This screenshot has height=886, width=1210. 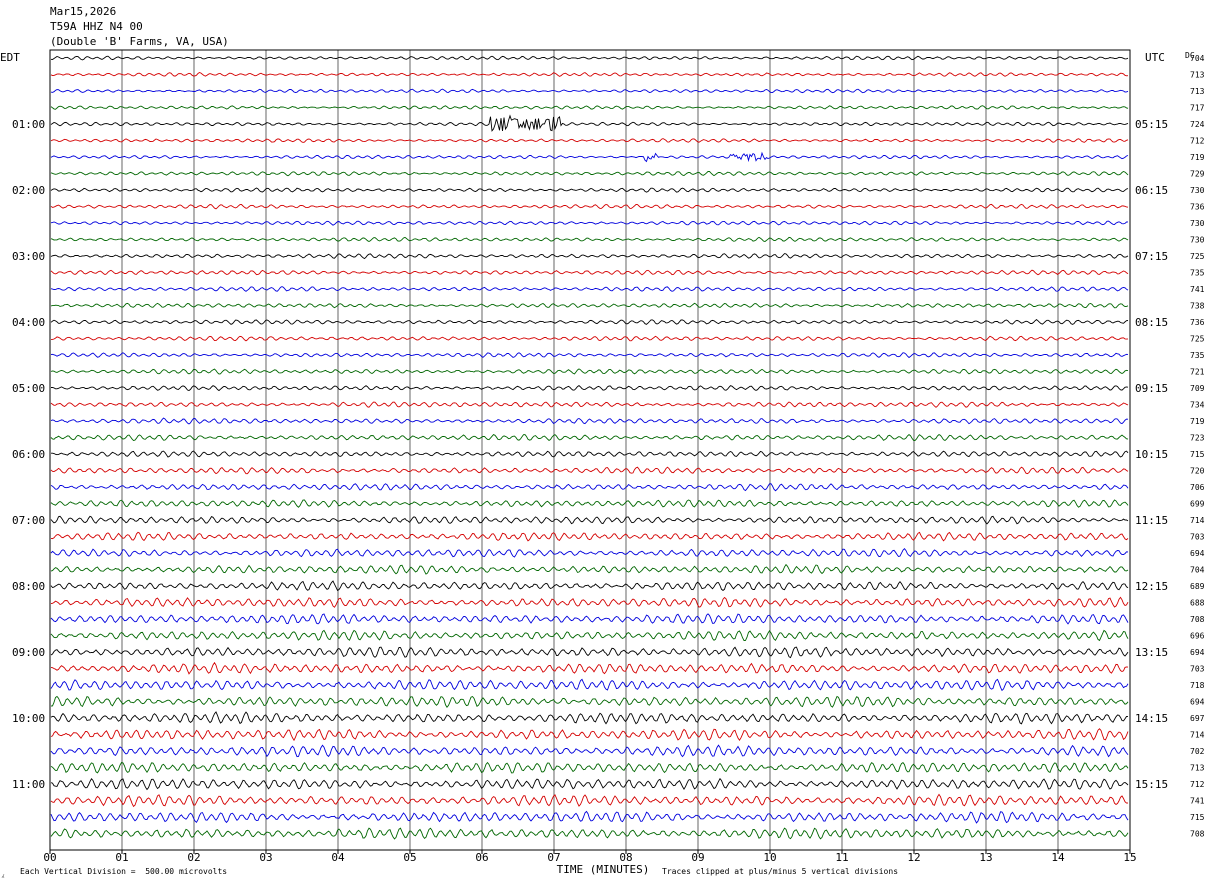 I want to click on dc-offset-label: 699, so click(x=1197, y=504).